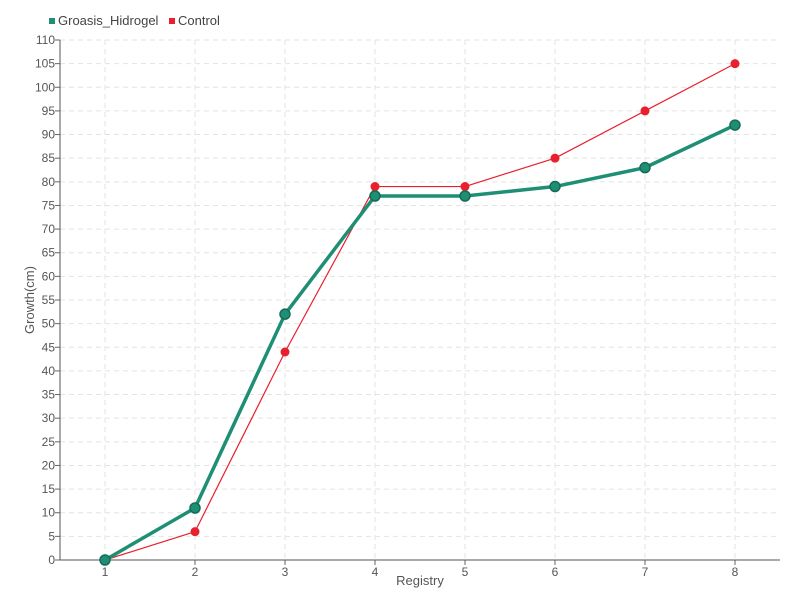  I want to click on y-tick-label: 65, so click(49, 253).